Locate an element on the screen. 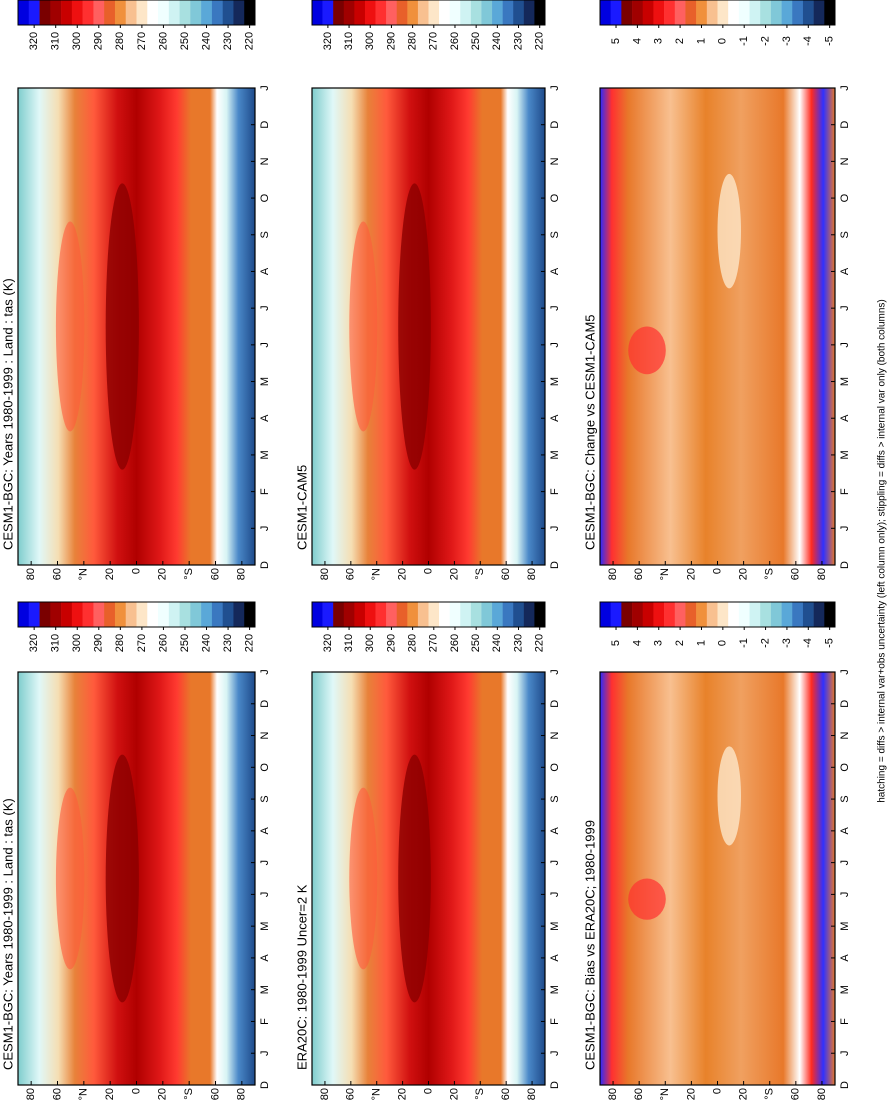  colorbar-label: 2 is located at coordinates (680, 41).